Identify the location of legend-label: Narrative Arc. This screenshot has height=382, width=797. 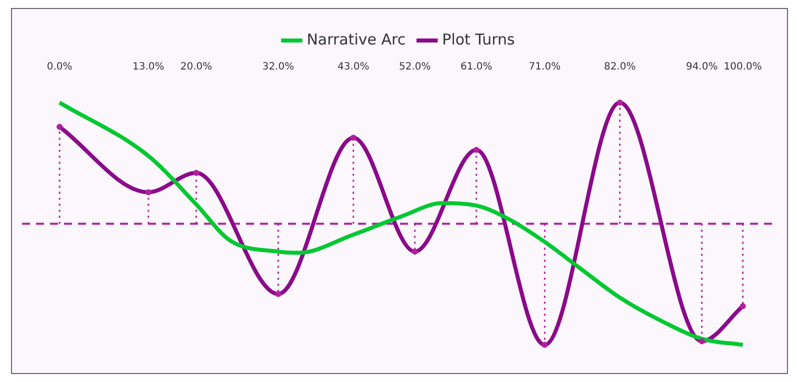
(356, 39).